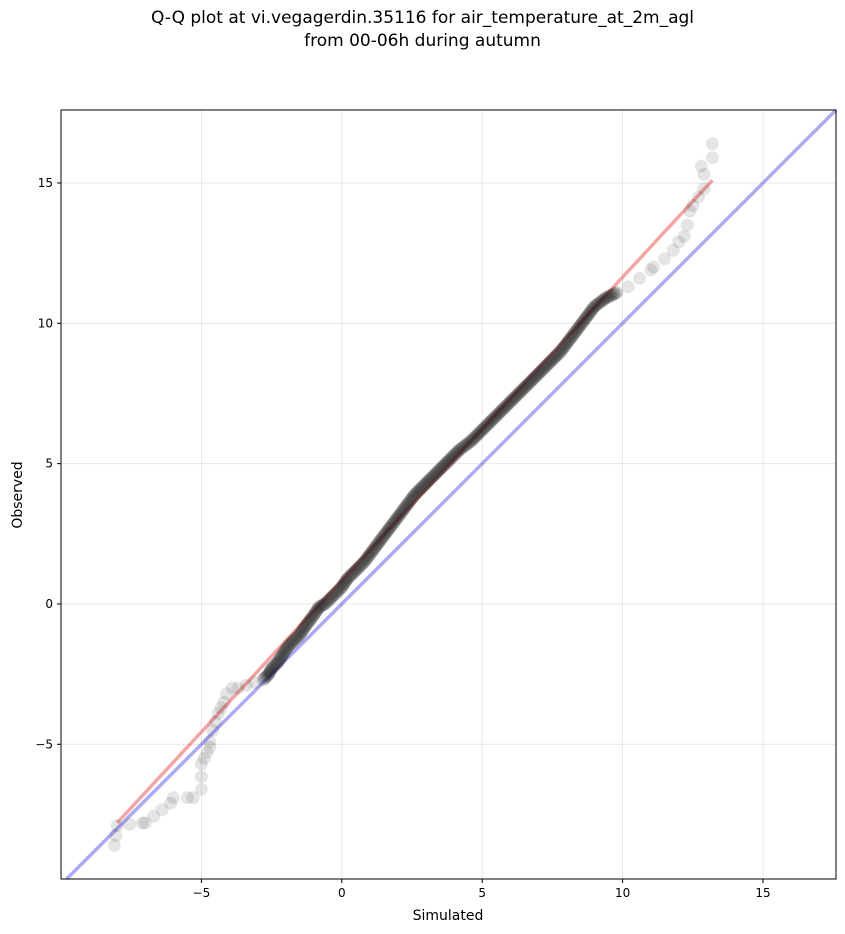 This screenshot has height=934, width=845. I want to click on x-axis-label: Simulated, so click(448, 916).